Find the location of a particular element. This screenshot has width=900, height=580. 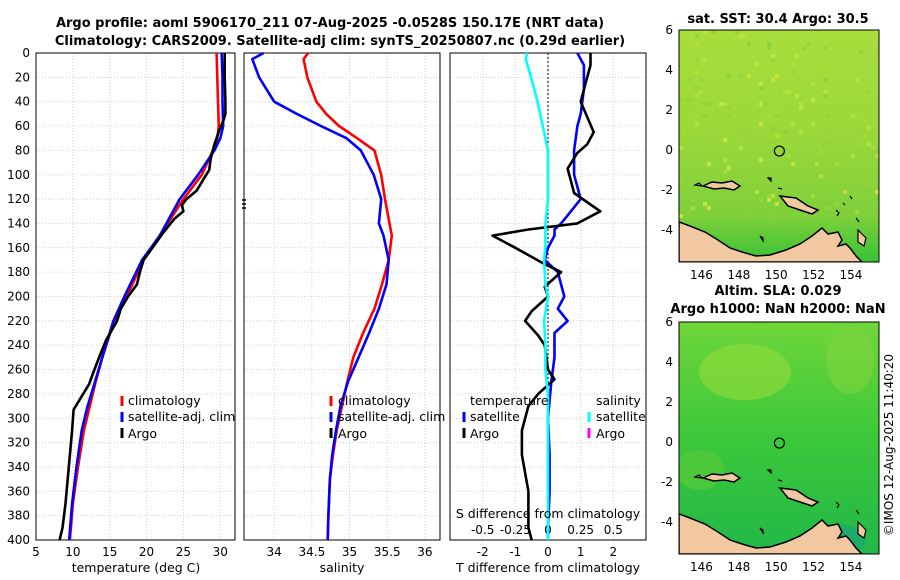

depth-tick-label: 200 is located at coordinates (18, 297).